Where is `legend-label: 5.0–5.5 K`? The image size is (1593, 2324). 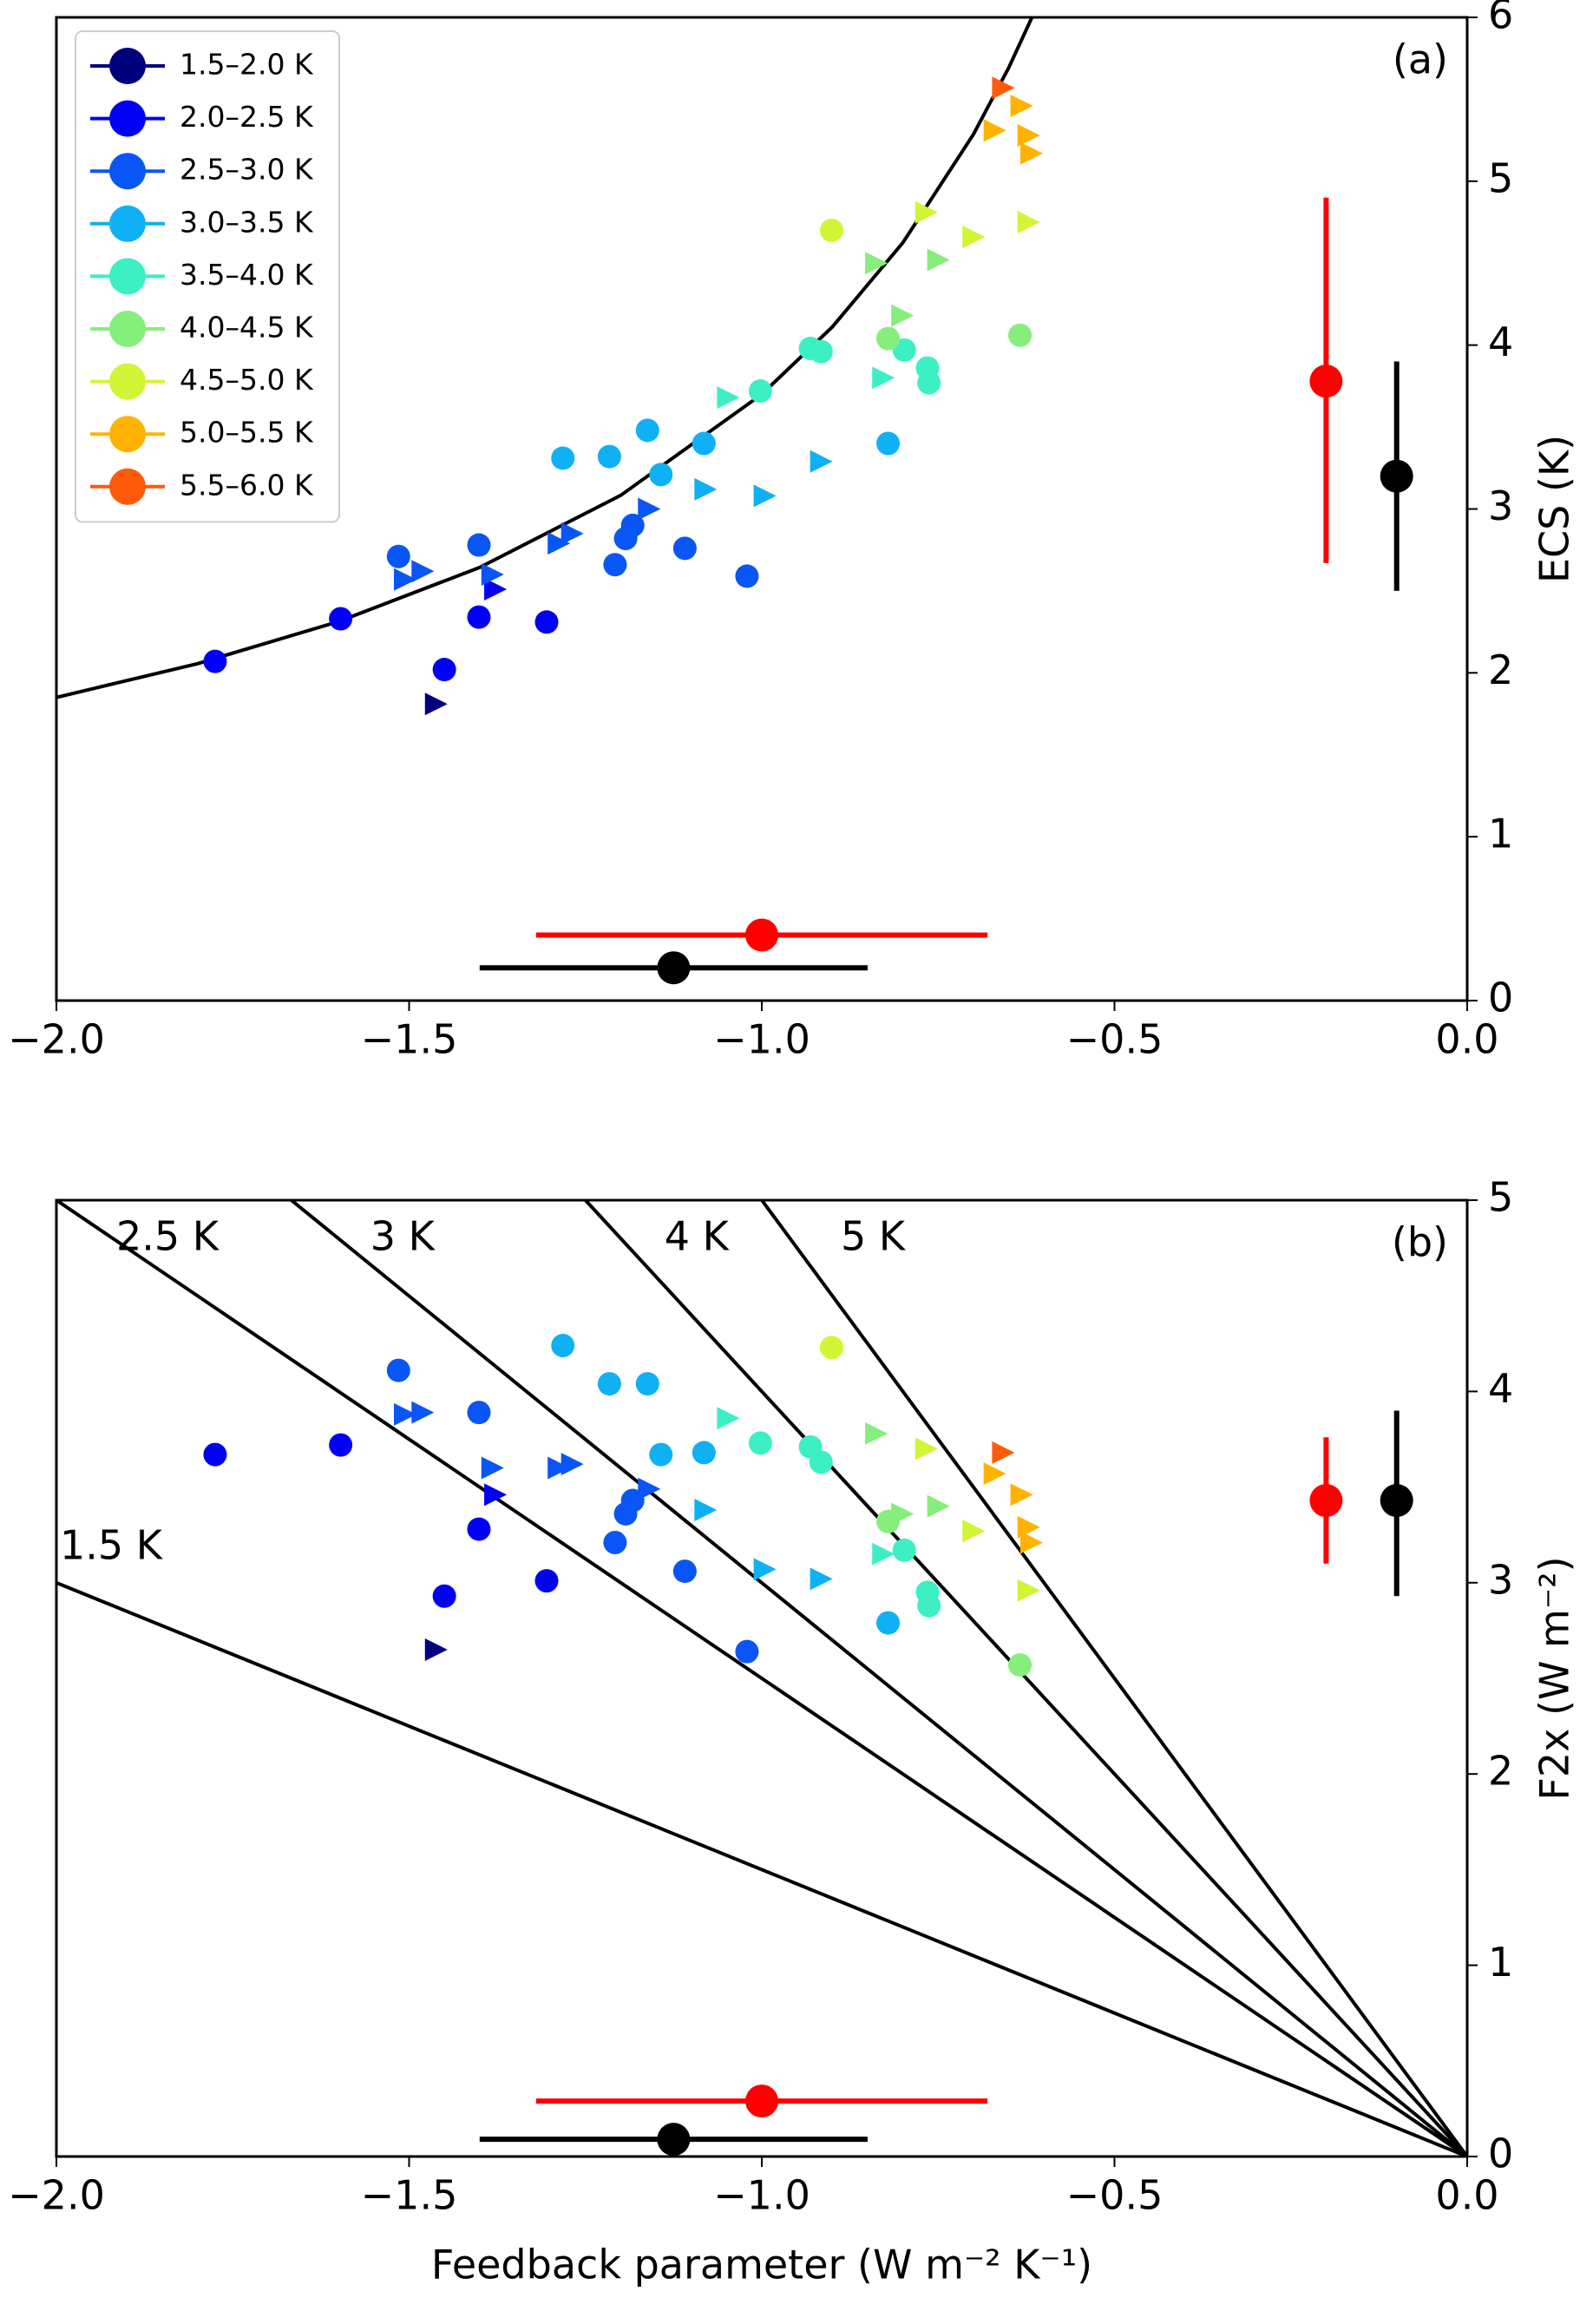
legend-label: 5.0–5.5 K is located at coordinates (247, 433).